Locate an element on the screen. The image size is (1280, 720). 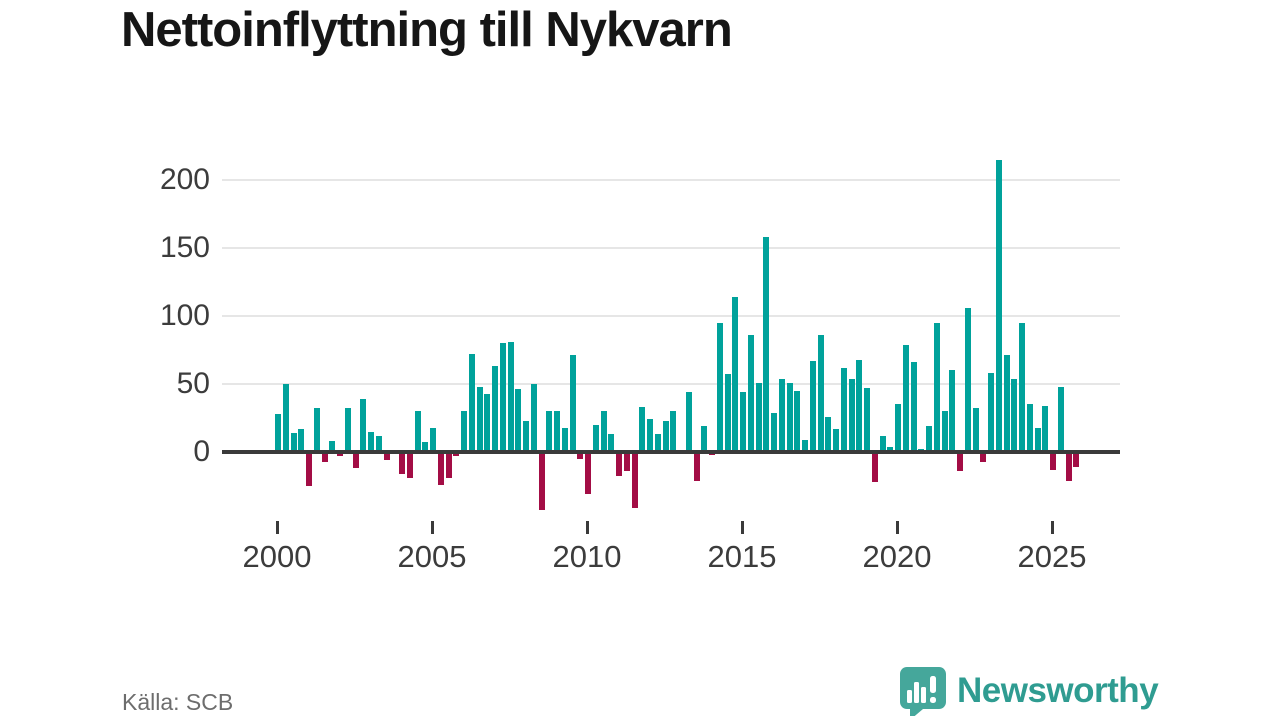
y-axis-label: 150 is located at coordinates (184, 247).